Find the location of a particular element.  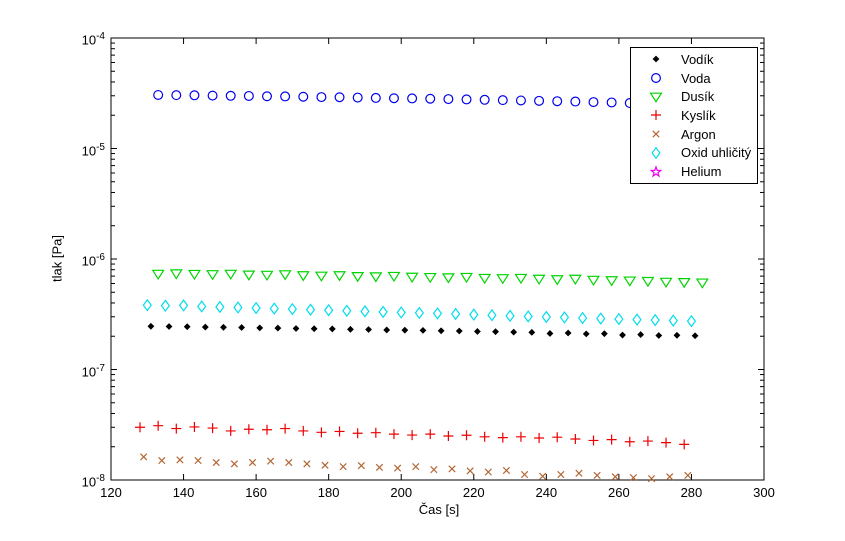

oxid-series-points is located at coordinates (419, 313).